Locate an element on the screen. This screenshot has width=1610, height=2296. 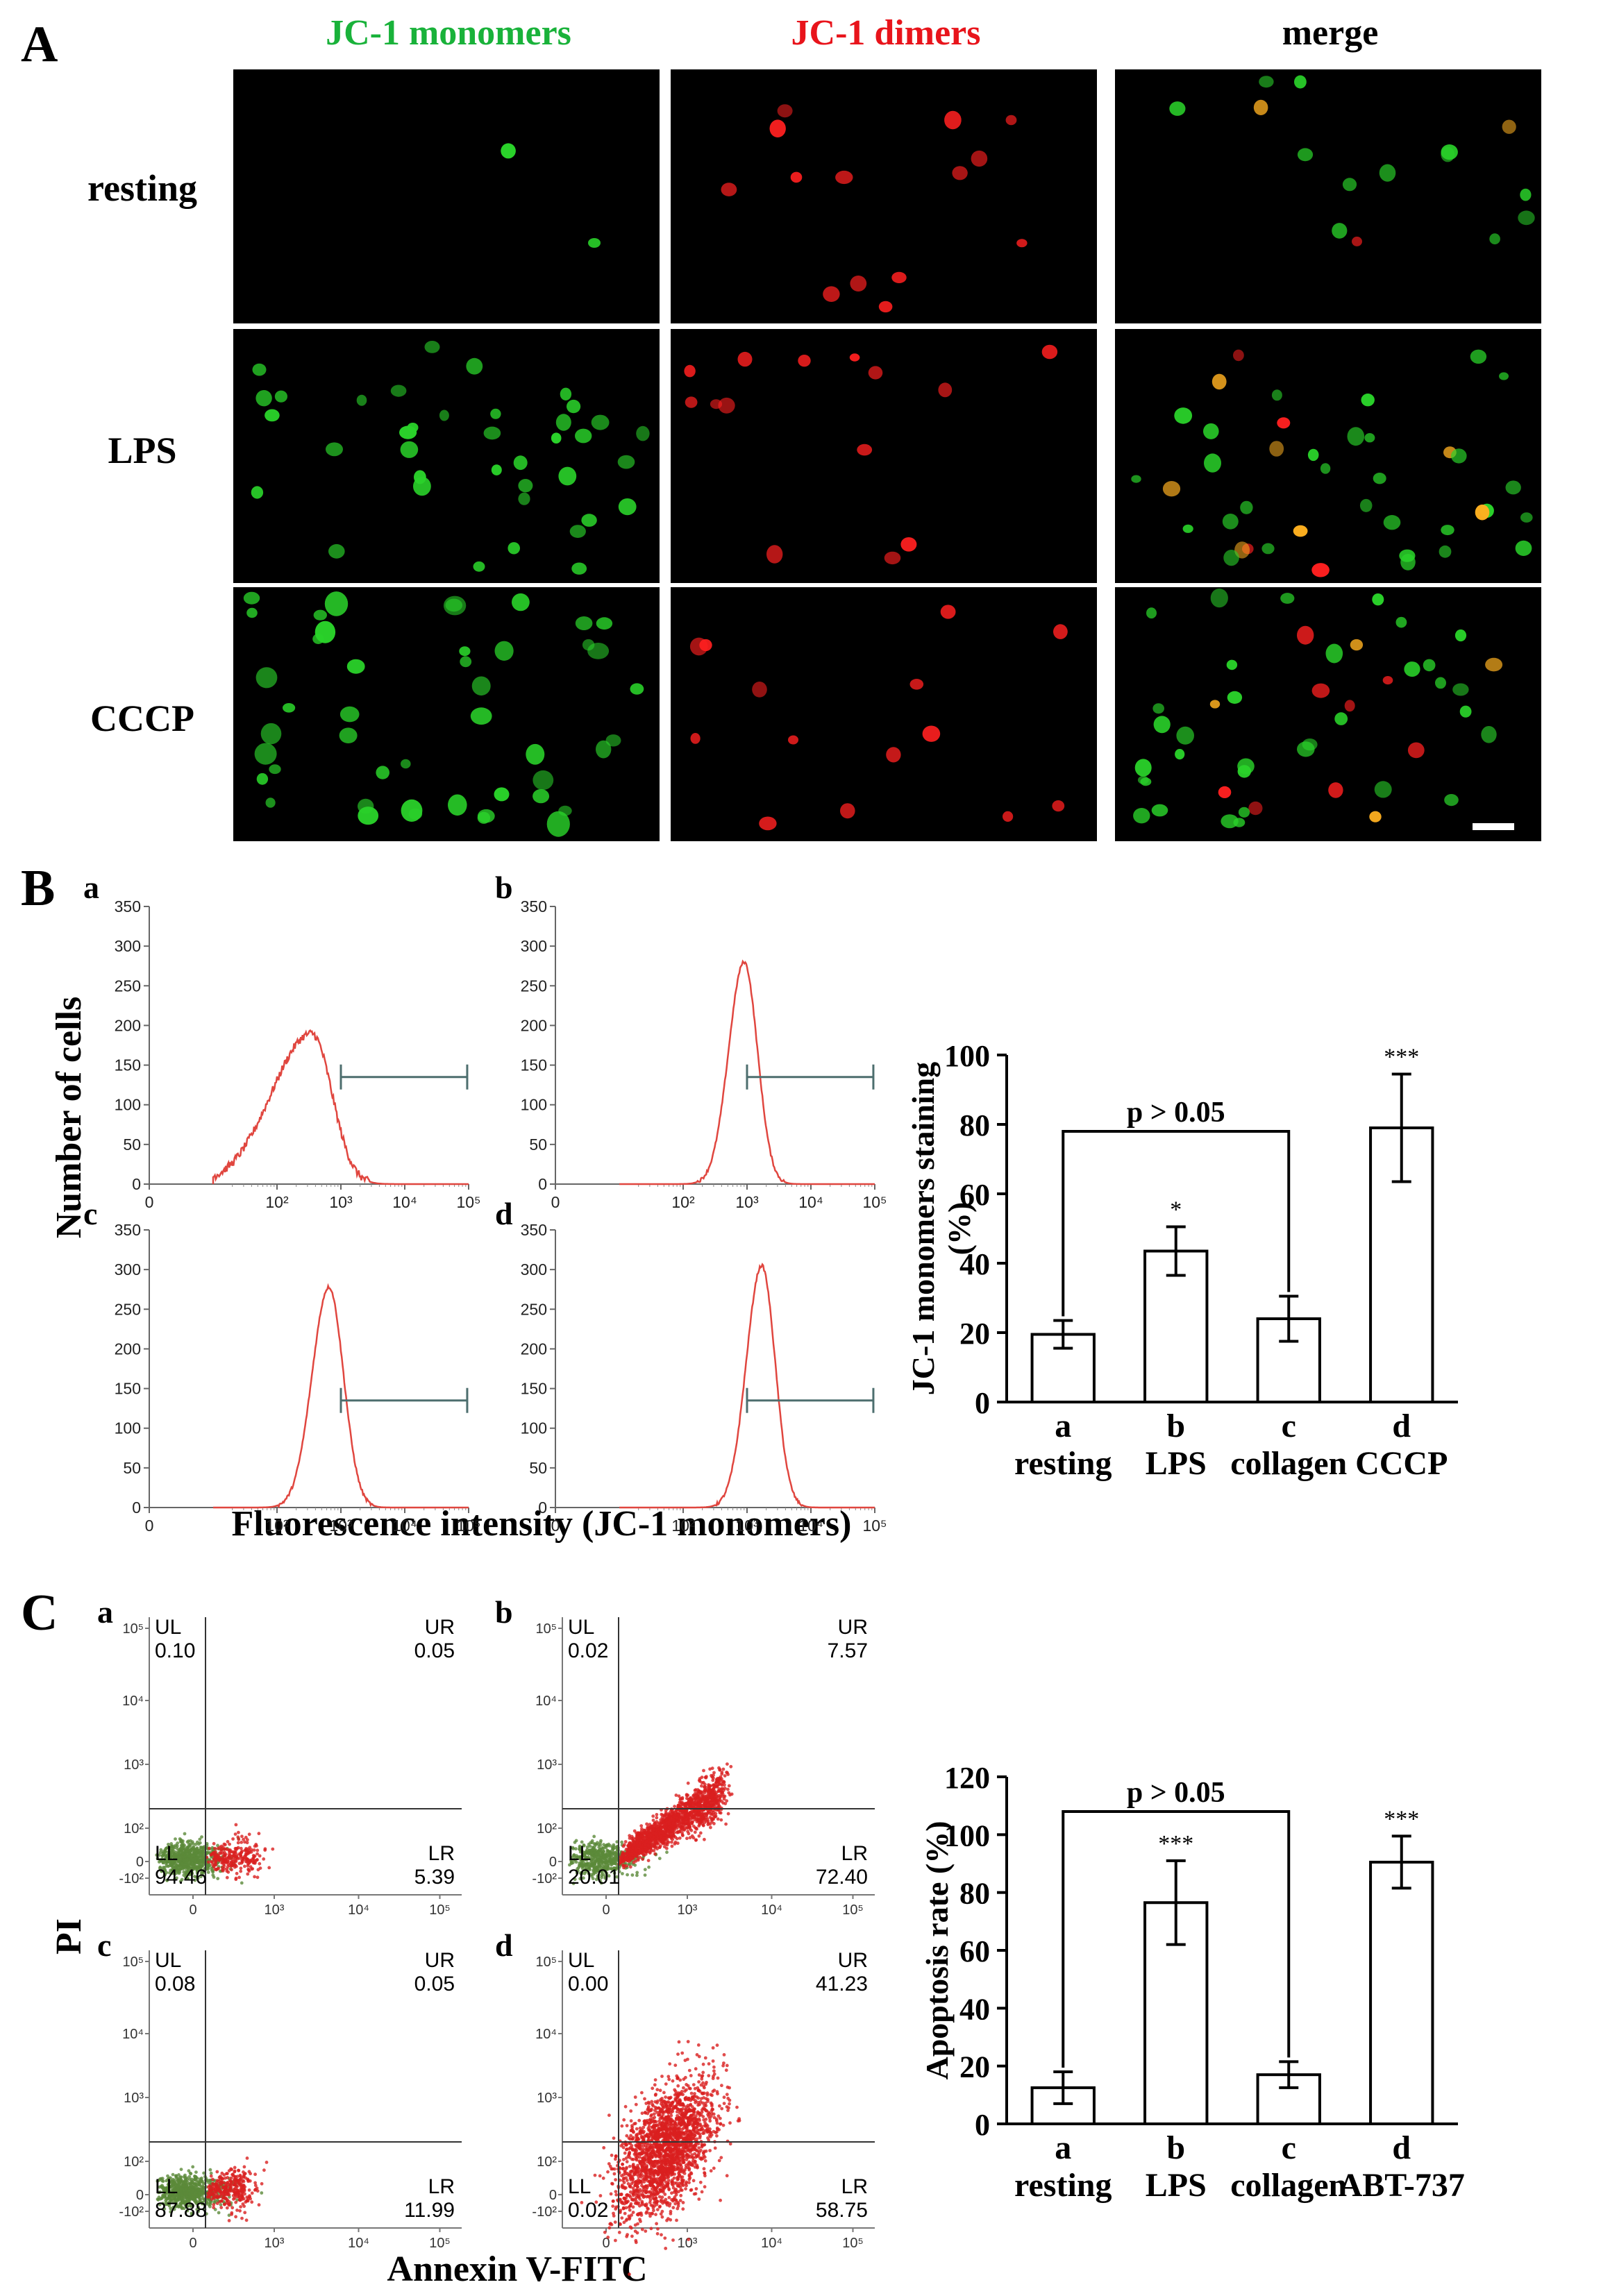
y-tick-label: 50 is located at coordinates (538, 1145).